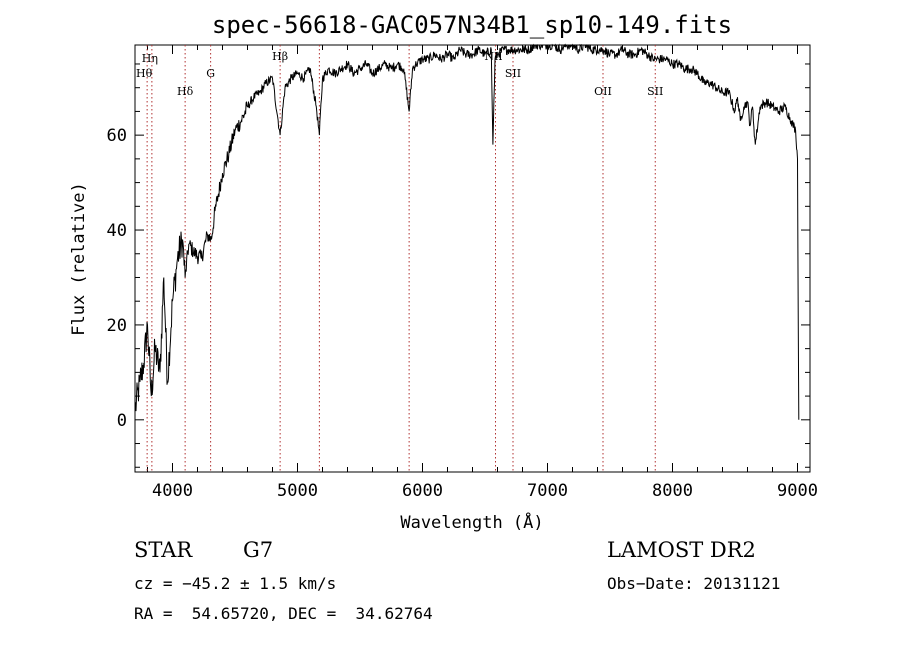  I want to click on line-marker-label: Hθ, so click(144, 73).